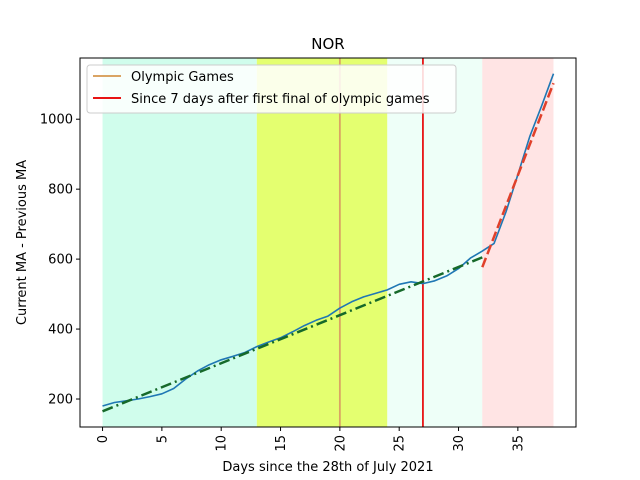 Image resolution: width=640 pixels, height=480 pixels. Describe the element at coordinates (60, 400) in the screenshot. I see `y-tick-label: 200` at that location.